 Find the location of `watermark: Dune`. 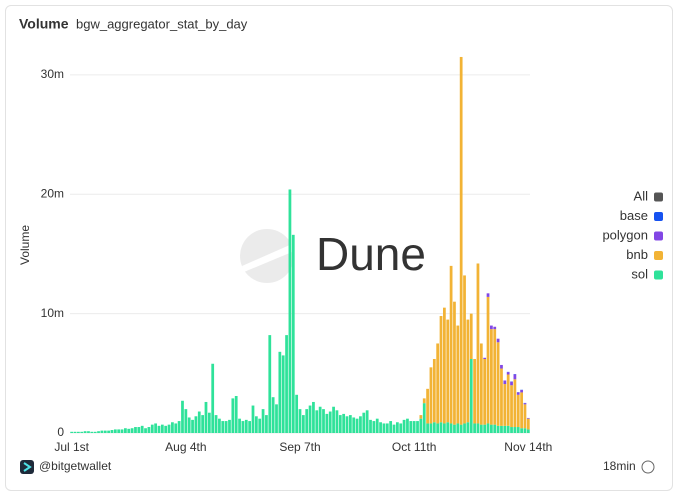

watermark: Dune is located at coordinates (371, 254).